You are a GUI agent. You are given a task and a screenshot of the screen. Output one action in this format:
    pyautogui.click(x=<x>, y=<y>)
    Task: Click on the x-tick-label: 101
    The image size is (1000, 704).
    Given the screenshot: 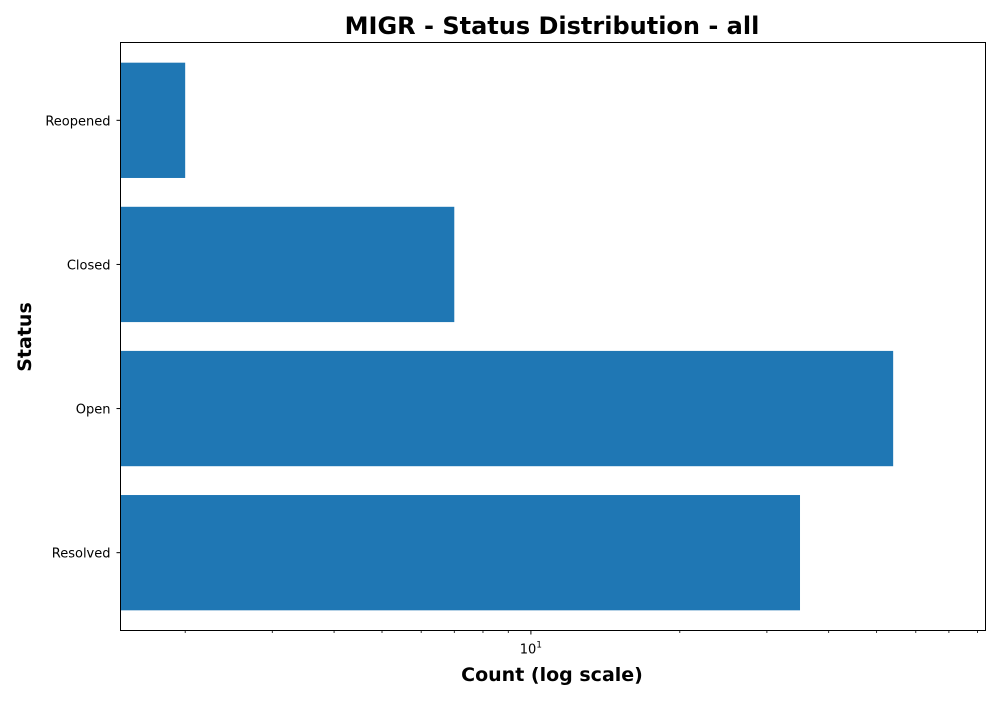 What is the action you would take?
    pyautogui.click(x=531, y=649)
    